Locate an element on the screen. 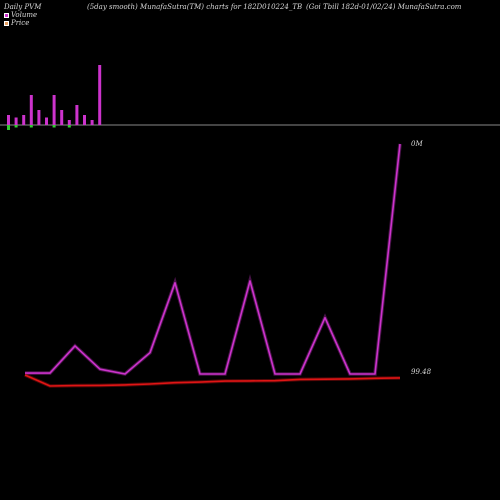 This screenshot has width=500, height=500. legend-volume-swatch is located at coordinates (6, 15).